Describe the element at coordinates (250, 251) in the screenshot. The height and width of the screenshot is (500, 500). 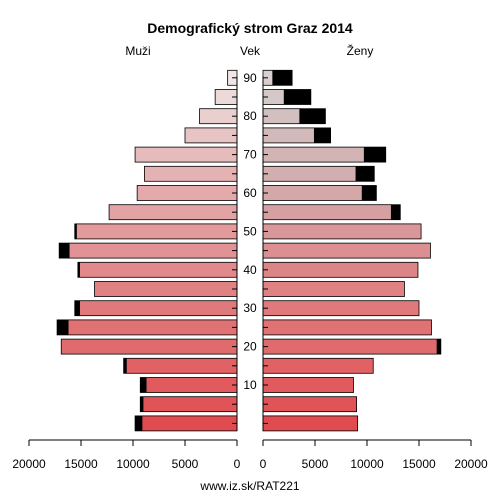
I see `age-axis: 10 20 30 40 50 60 70 80 90` at that location.